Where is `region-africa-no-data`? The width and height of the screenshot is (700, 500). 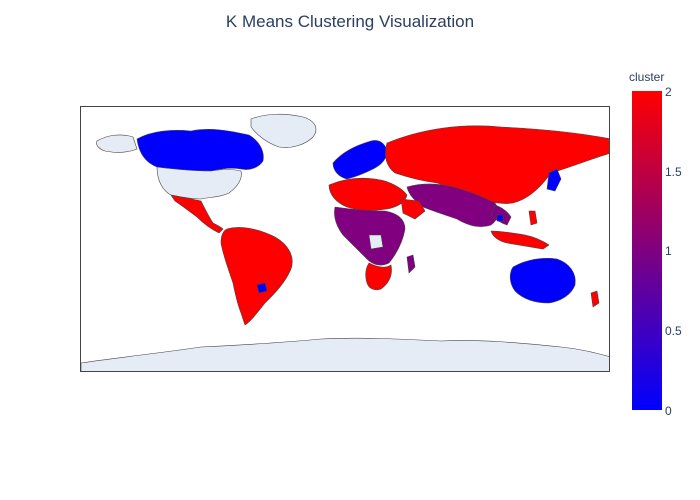 region-africa-no-data is located at coordinates (376, 242).